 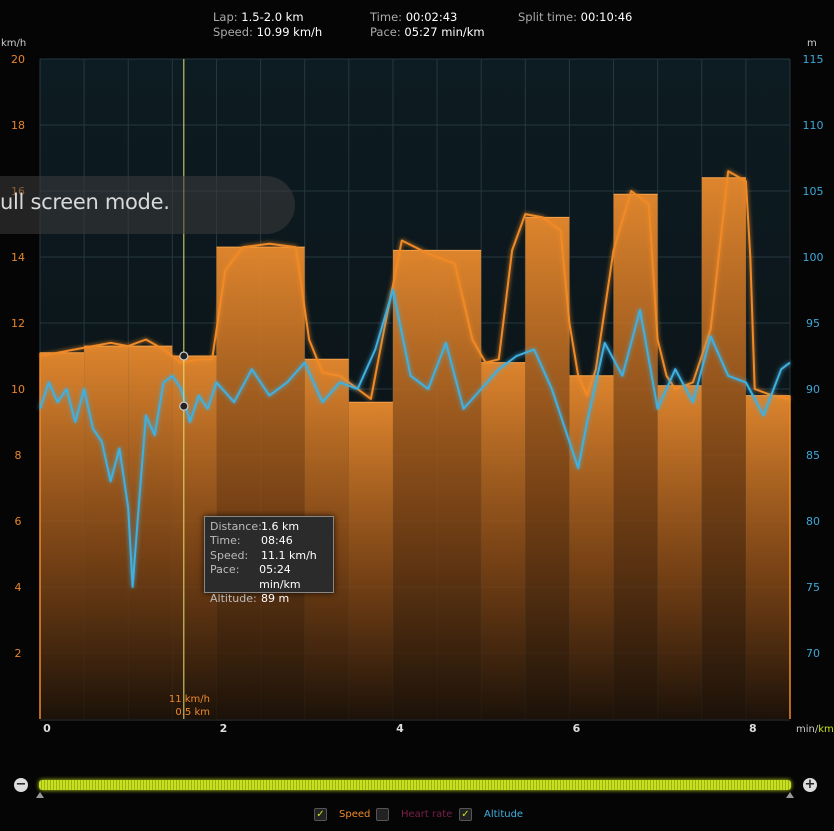 What do you see at coordinates (225, 570) in the screenshot?
I see `tooltip-key: Pace:` at bounding box center [225, 570].